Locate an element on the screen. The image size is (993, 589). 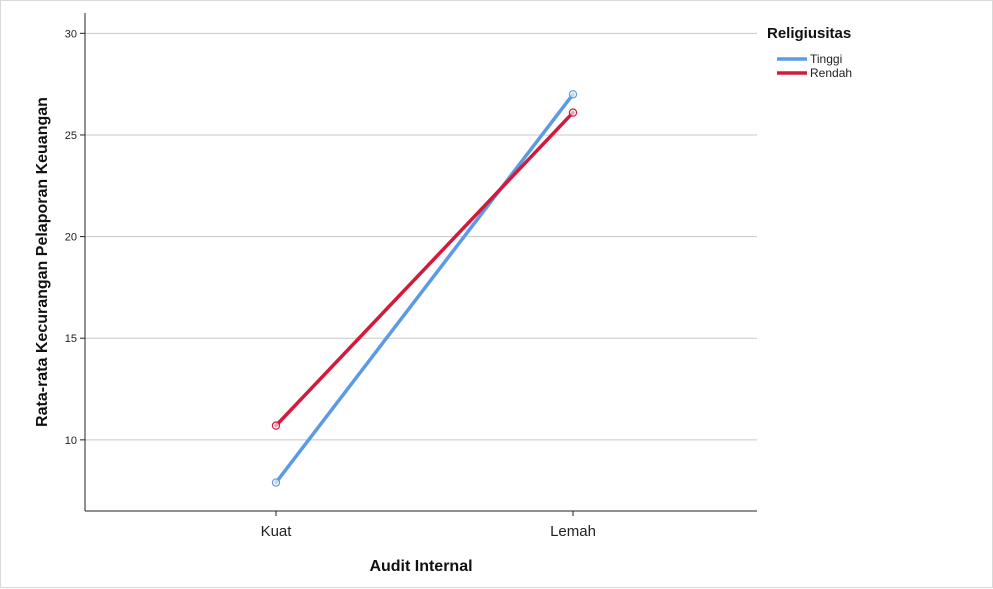
y-tick-labels: 10 15 20 25 30 is located at coordinates (75, 237).